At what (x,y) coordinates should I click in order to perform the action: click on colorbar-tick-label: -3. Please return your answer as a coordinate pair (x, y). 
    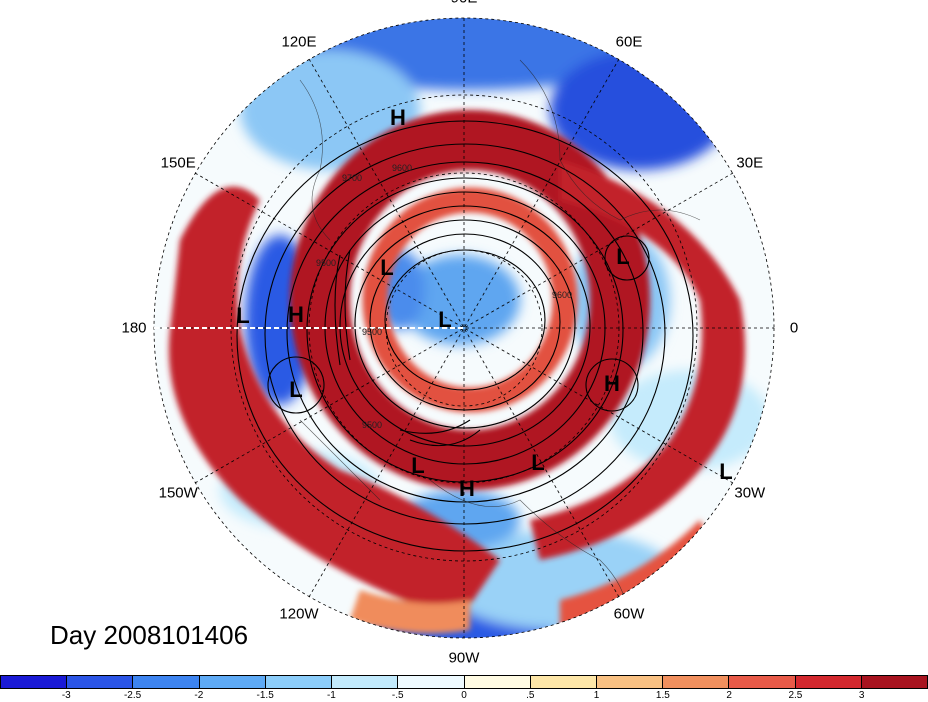
    Looking at the image, I should click on (66, 695).